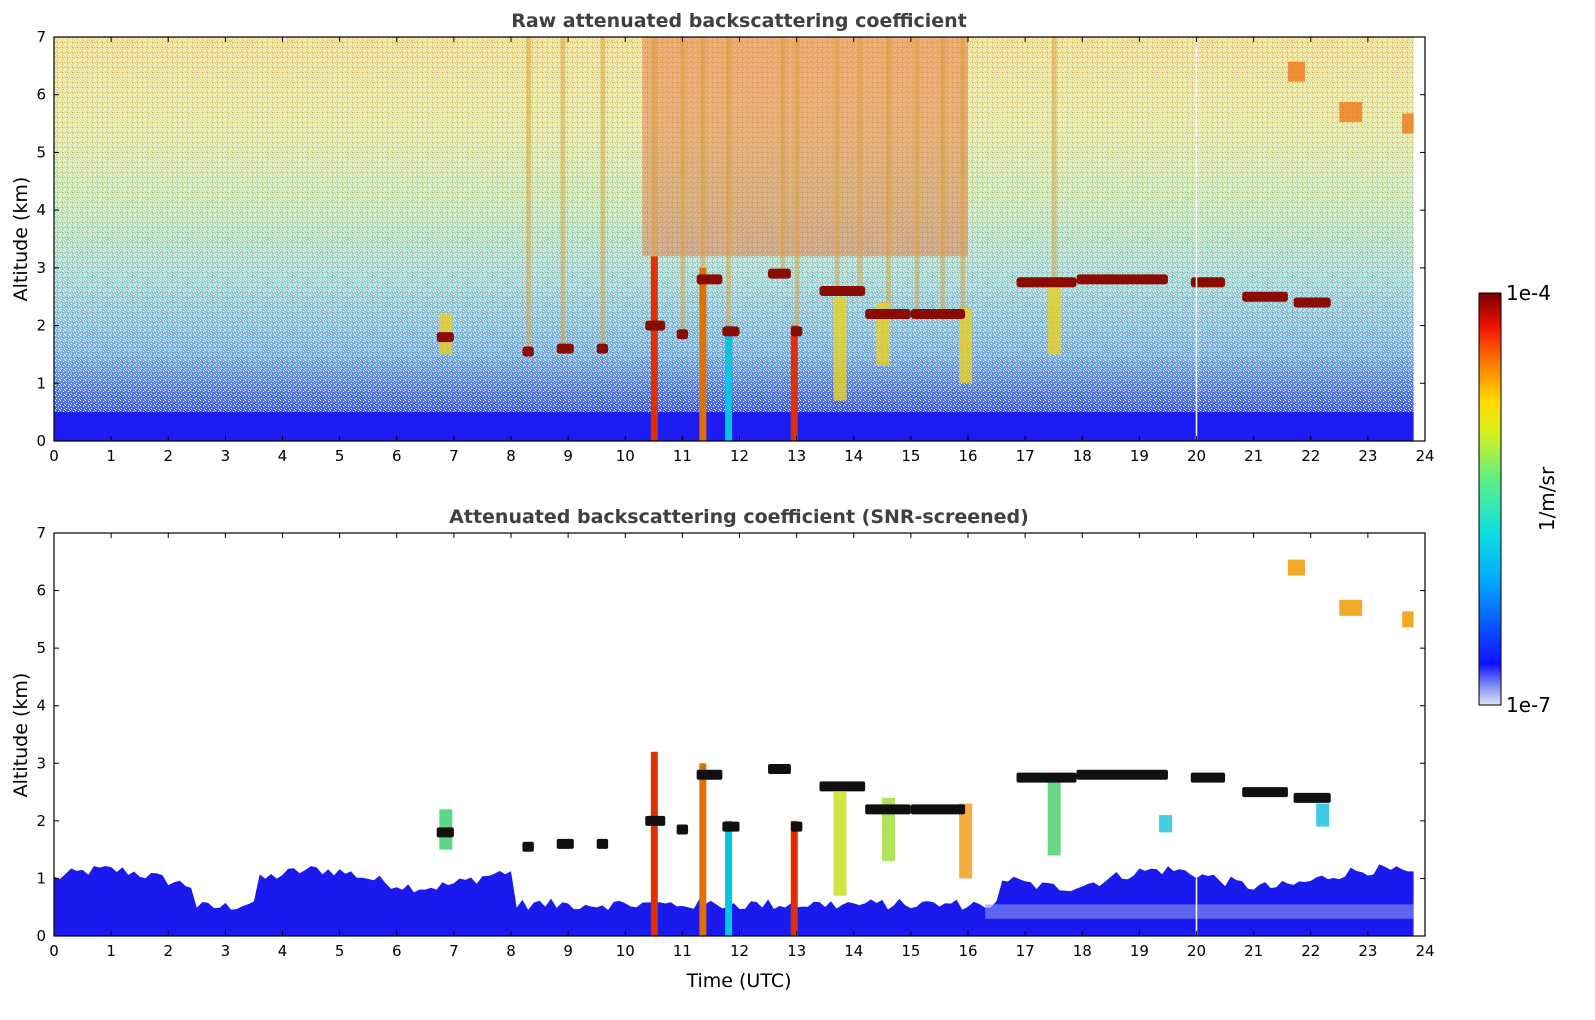 This screenshot has width=1595, height=1020. I want to click on x-tick-label: 10, so click(625, 951).